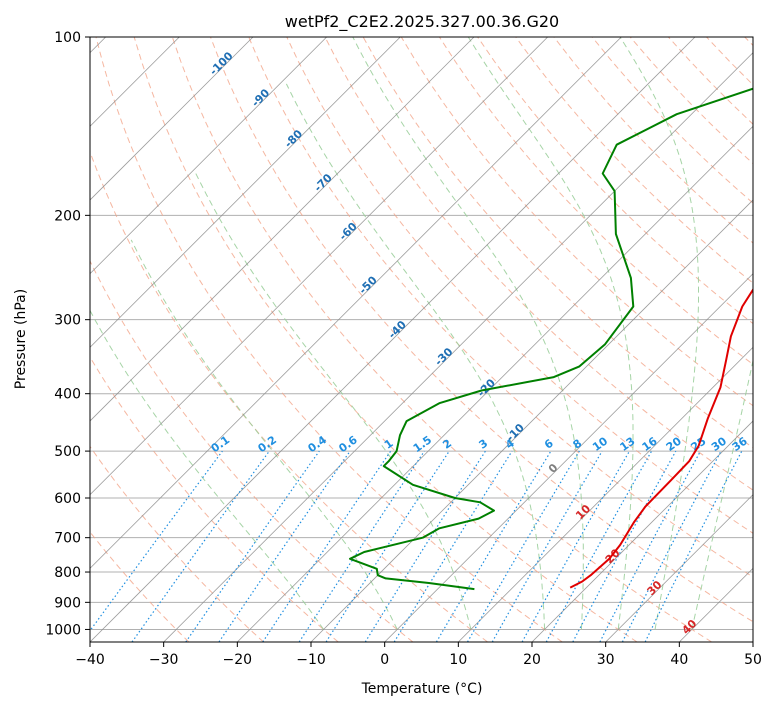  Describe the element at coordinates (63, 630) in the screenshot. I see `y-tick-label: 1000` at that location.